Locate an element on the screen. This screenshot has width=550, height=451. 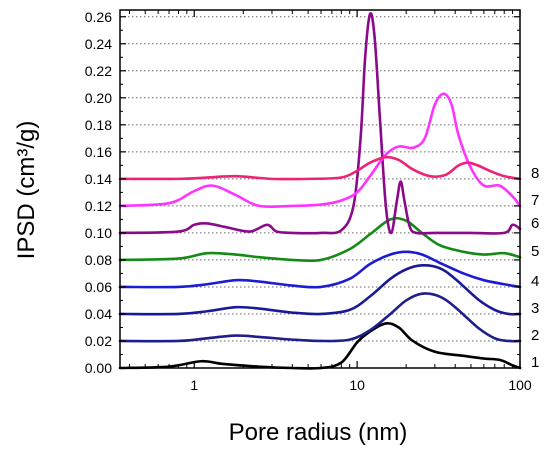
y-tick-label: 0.02 is located at coordinates (98, 341).